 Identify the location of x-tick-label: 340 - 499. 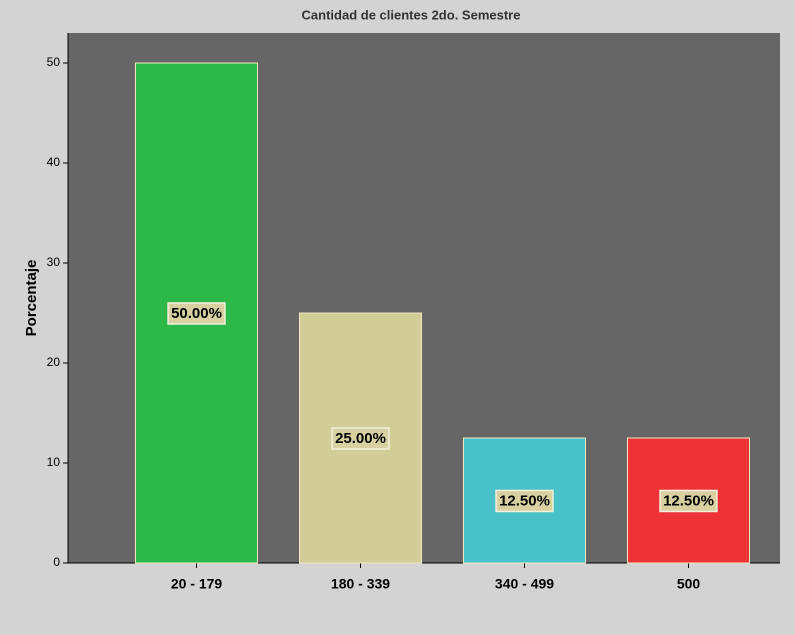
(524, 584).